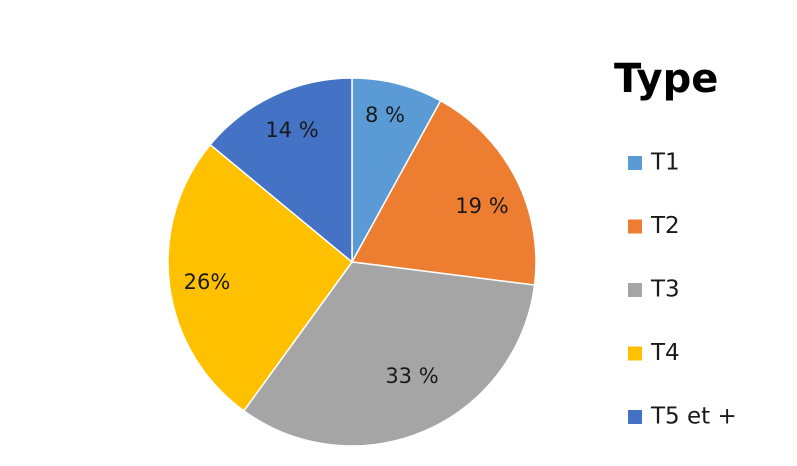 This screenshot has width=797, height=466. I want to click on legend-label: T2, so click(665, 226).